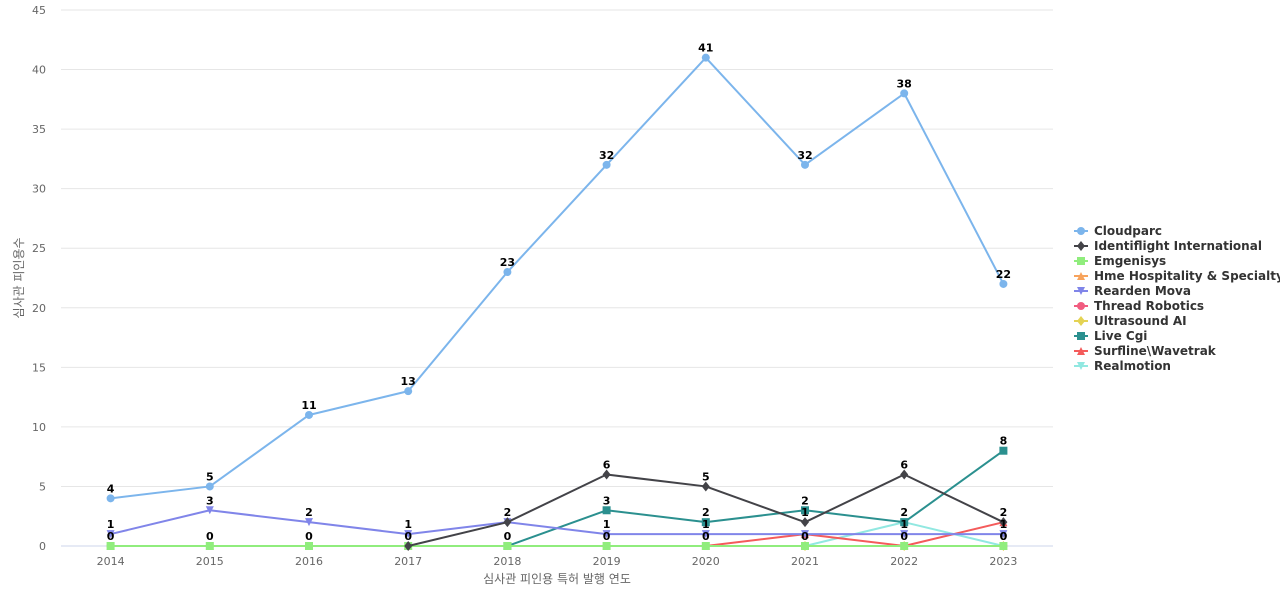  What do you see at coordinates (1118, 231) in the screenshot?
I see `legend-item: Cloudparc` at bounding box center [1118, 231].